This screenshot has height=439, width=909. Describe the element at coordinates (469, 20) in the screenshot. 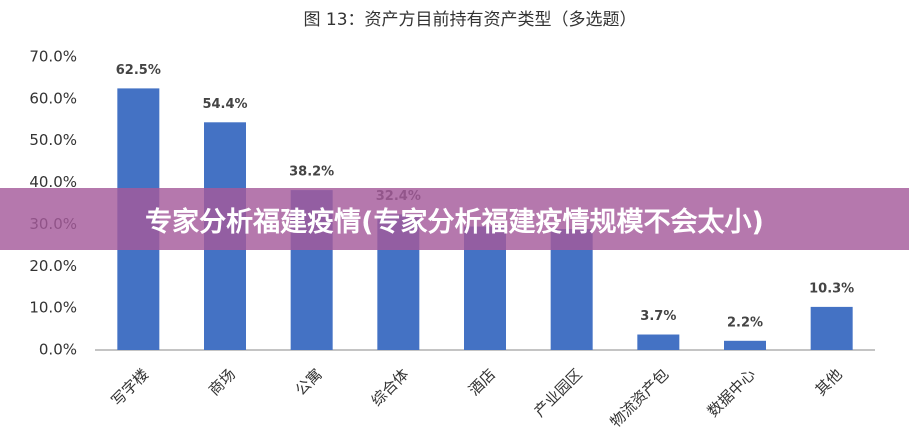

I see `chart-title: 图 13：资产方目前持有资产类型（多选题）` at that location.